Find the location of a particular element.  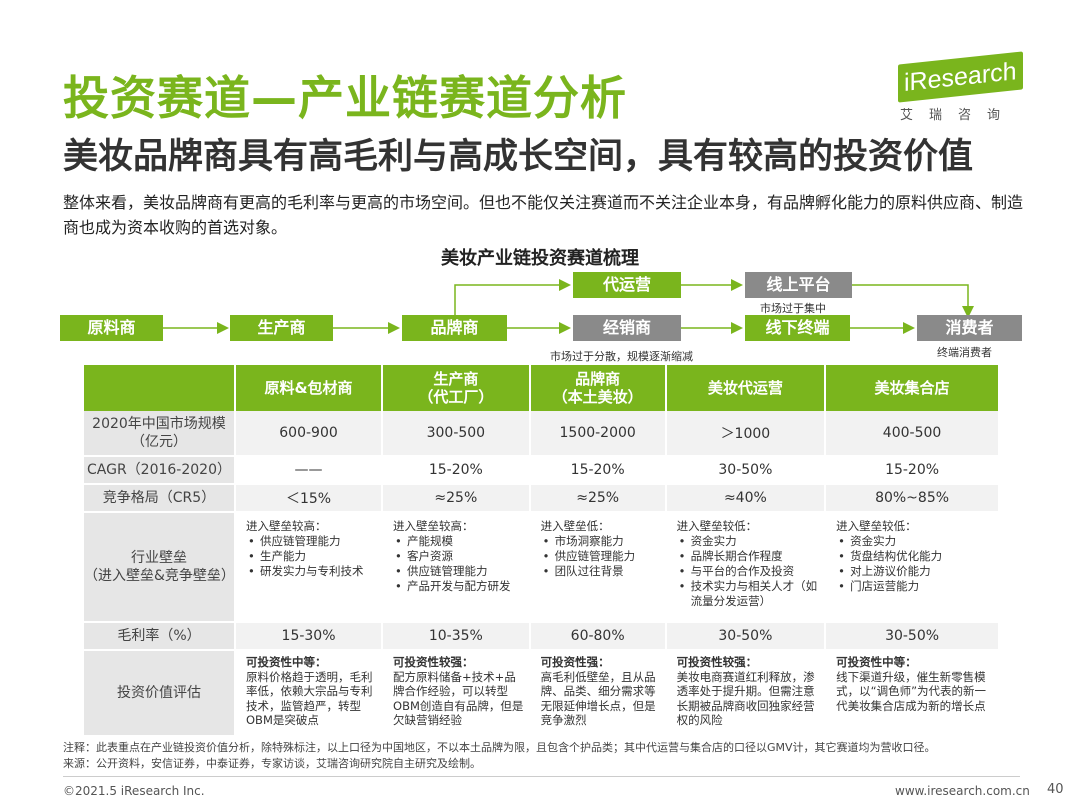

list-item: 团队过往背景 is located at coordinates (601, 571).